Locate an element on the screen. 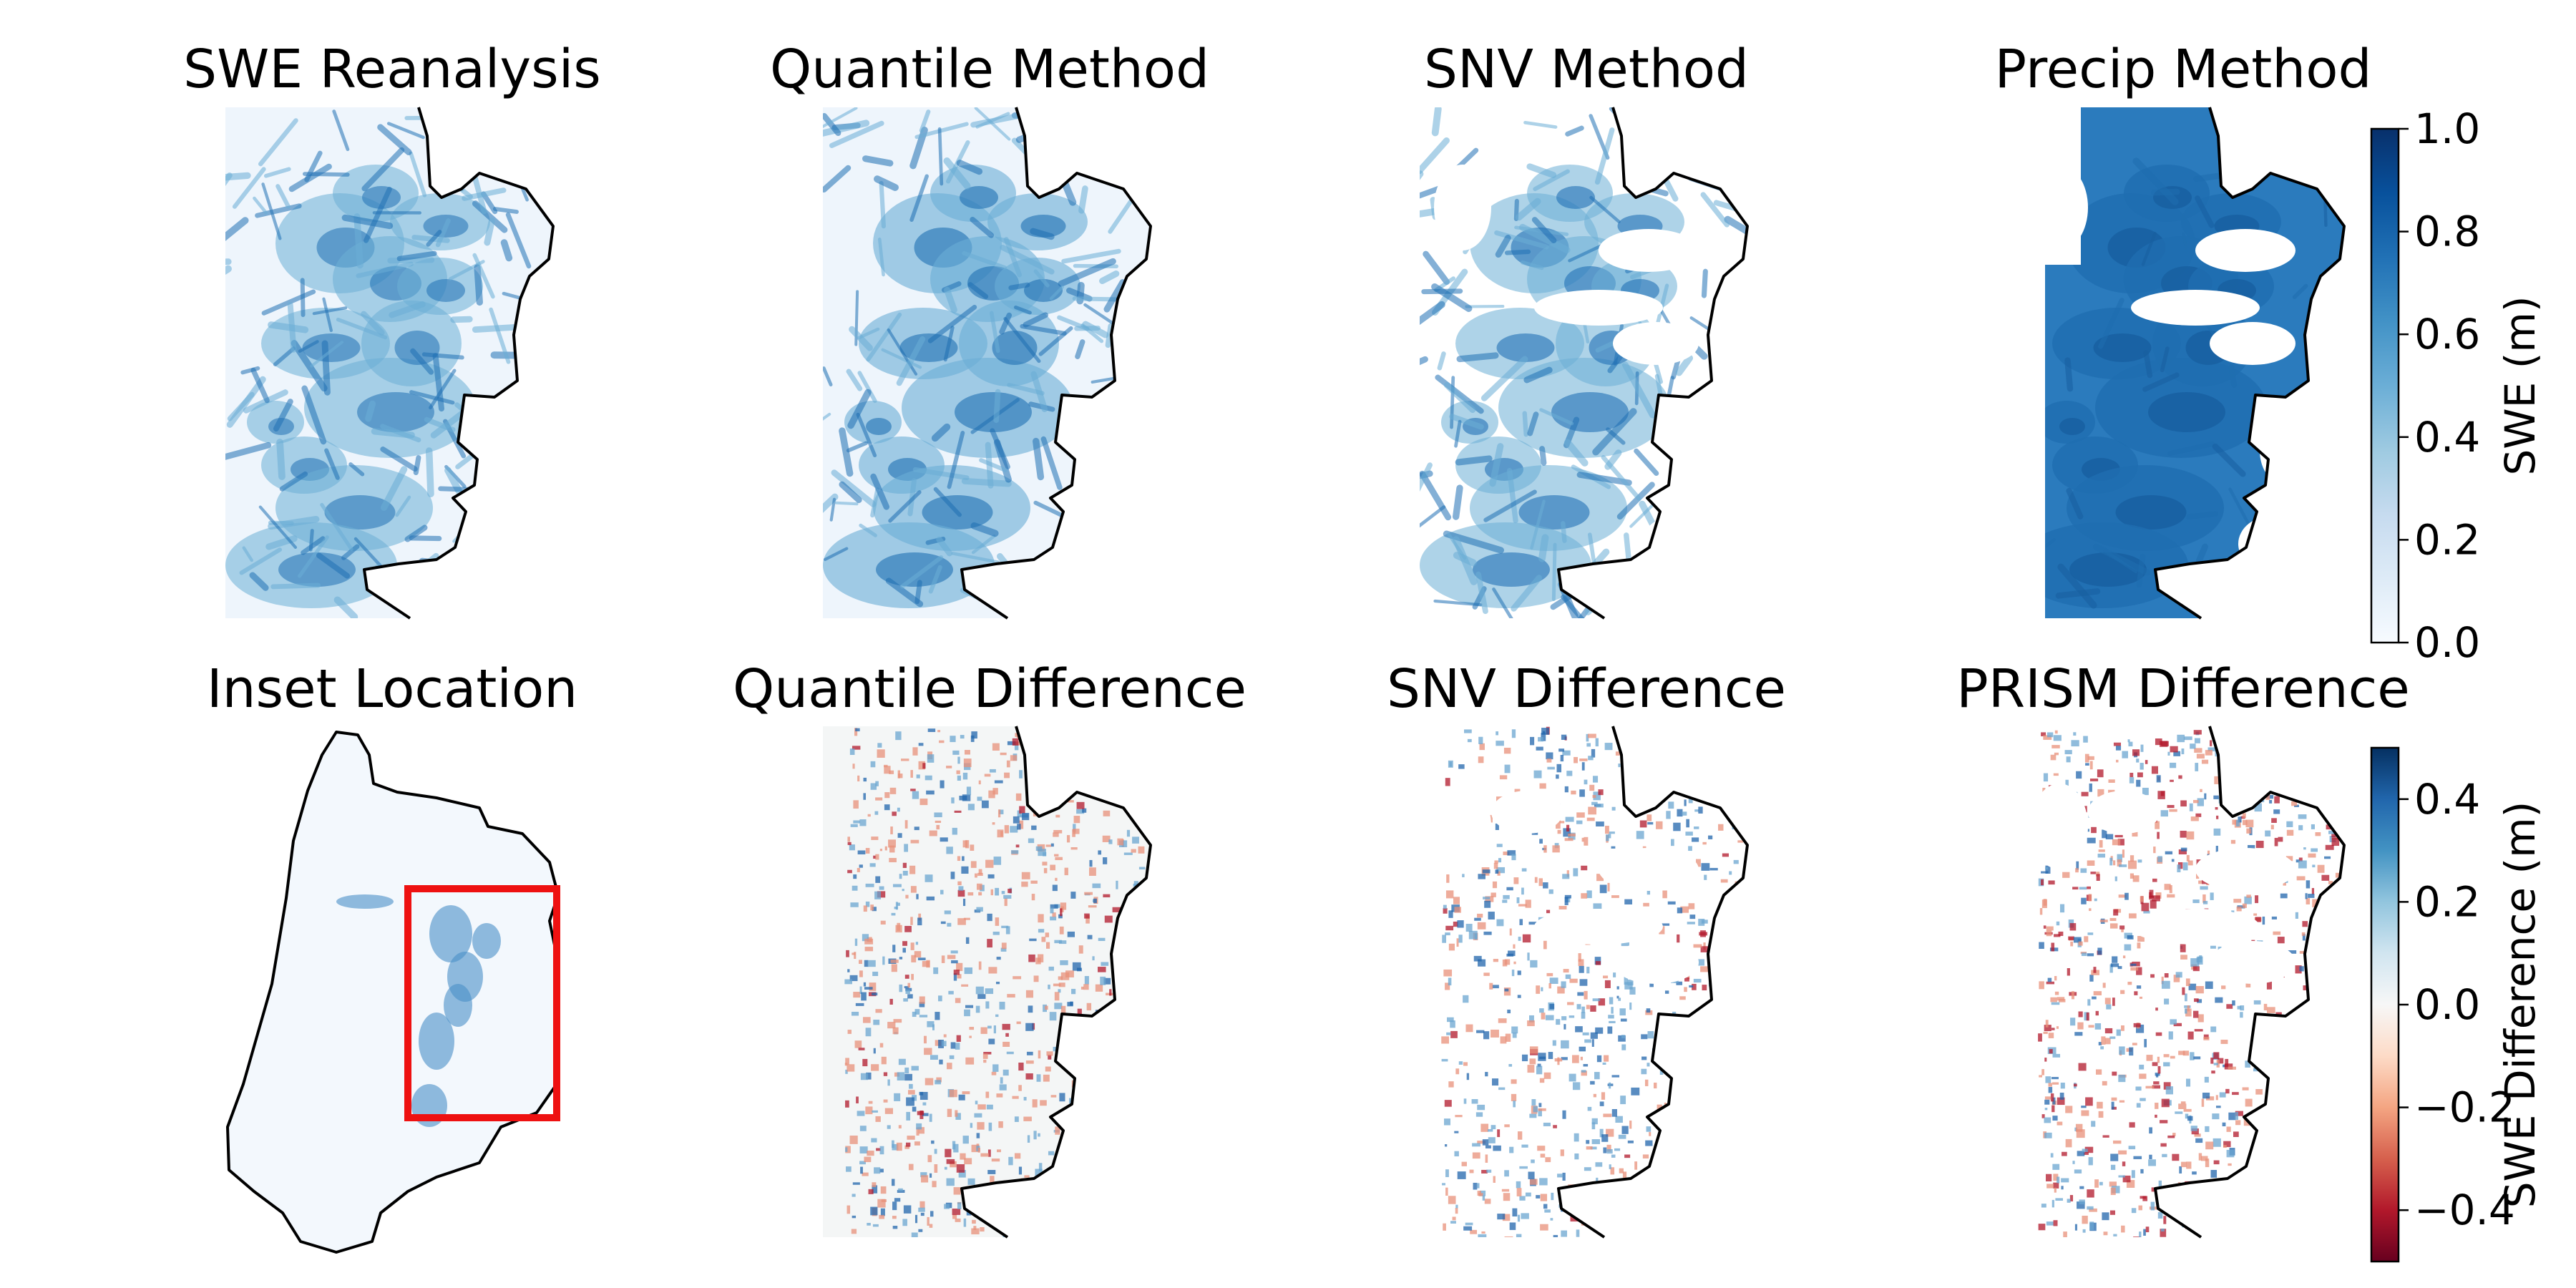 The image size is (2576, 1288). no-snow-area is located at coordinates (2048, 186).